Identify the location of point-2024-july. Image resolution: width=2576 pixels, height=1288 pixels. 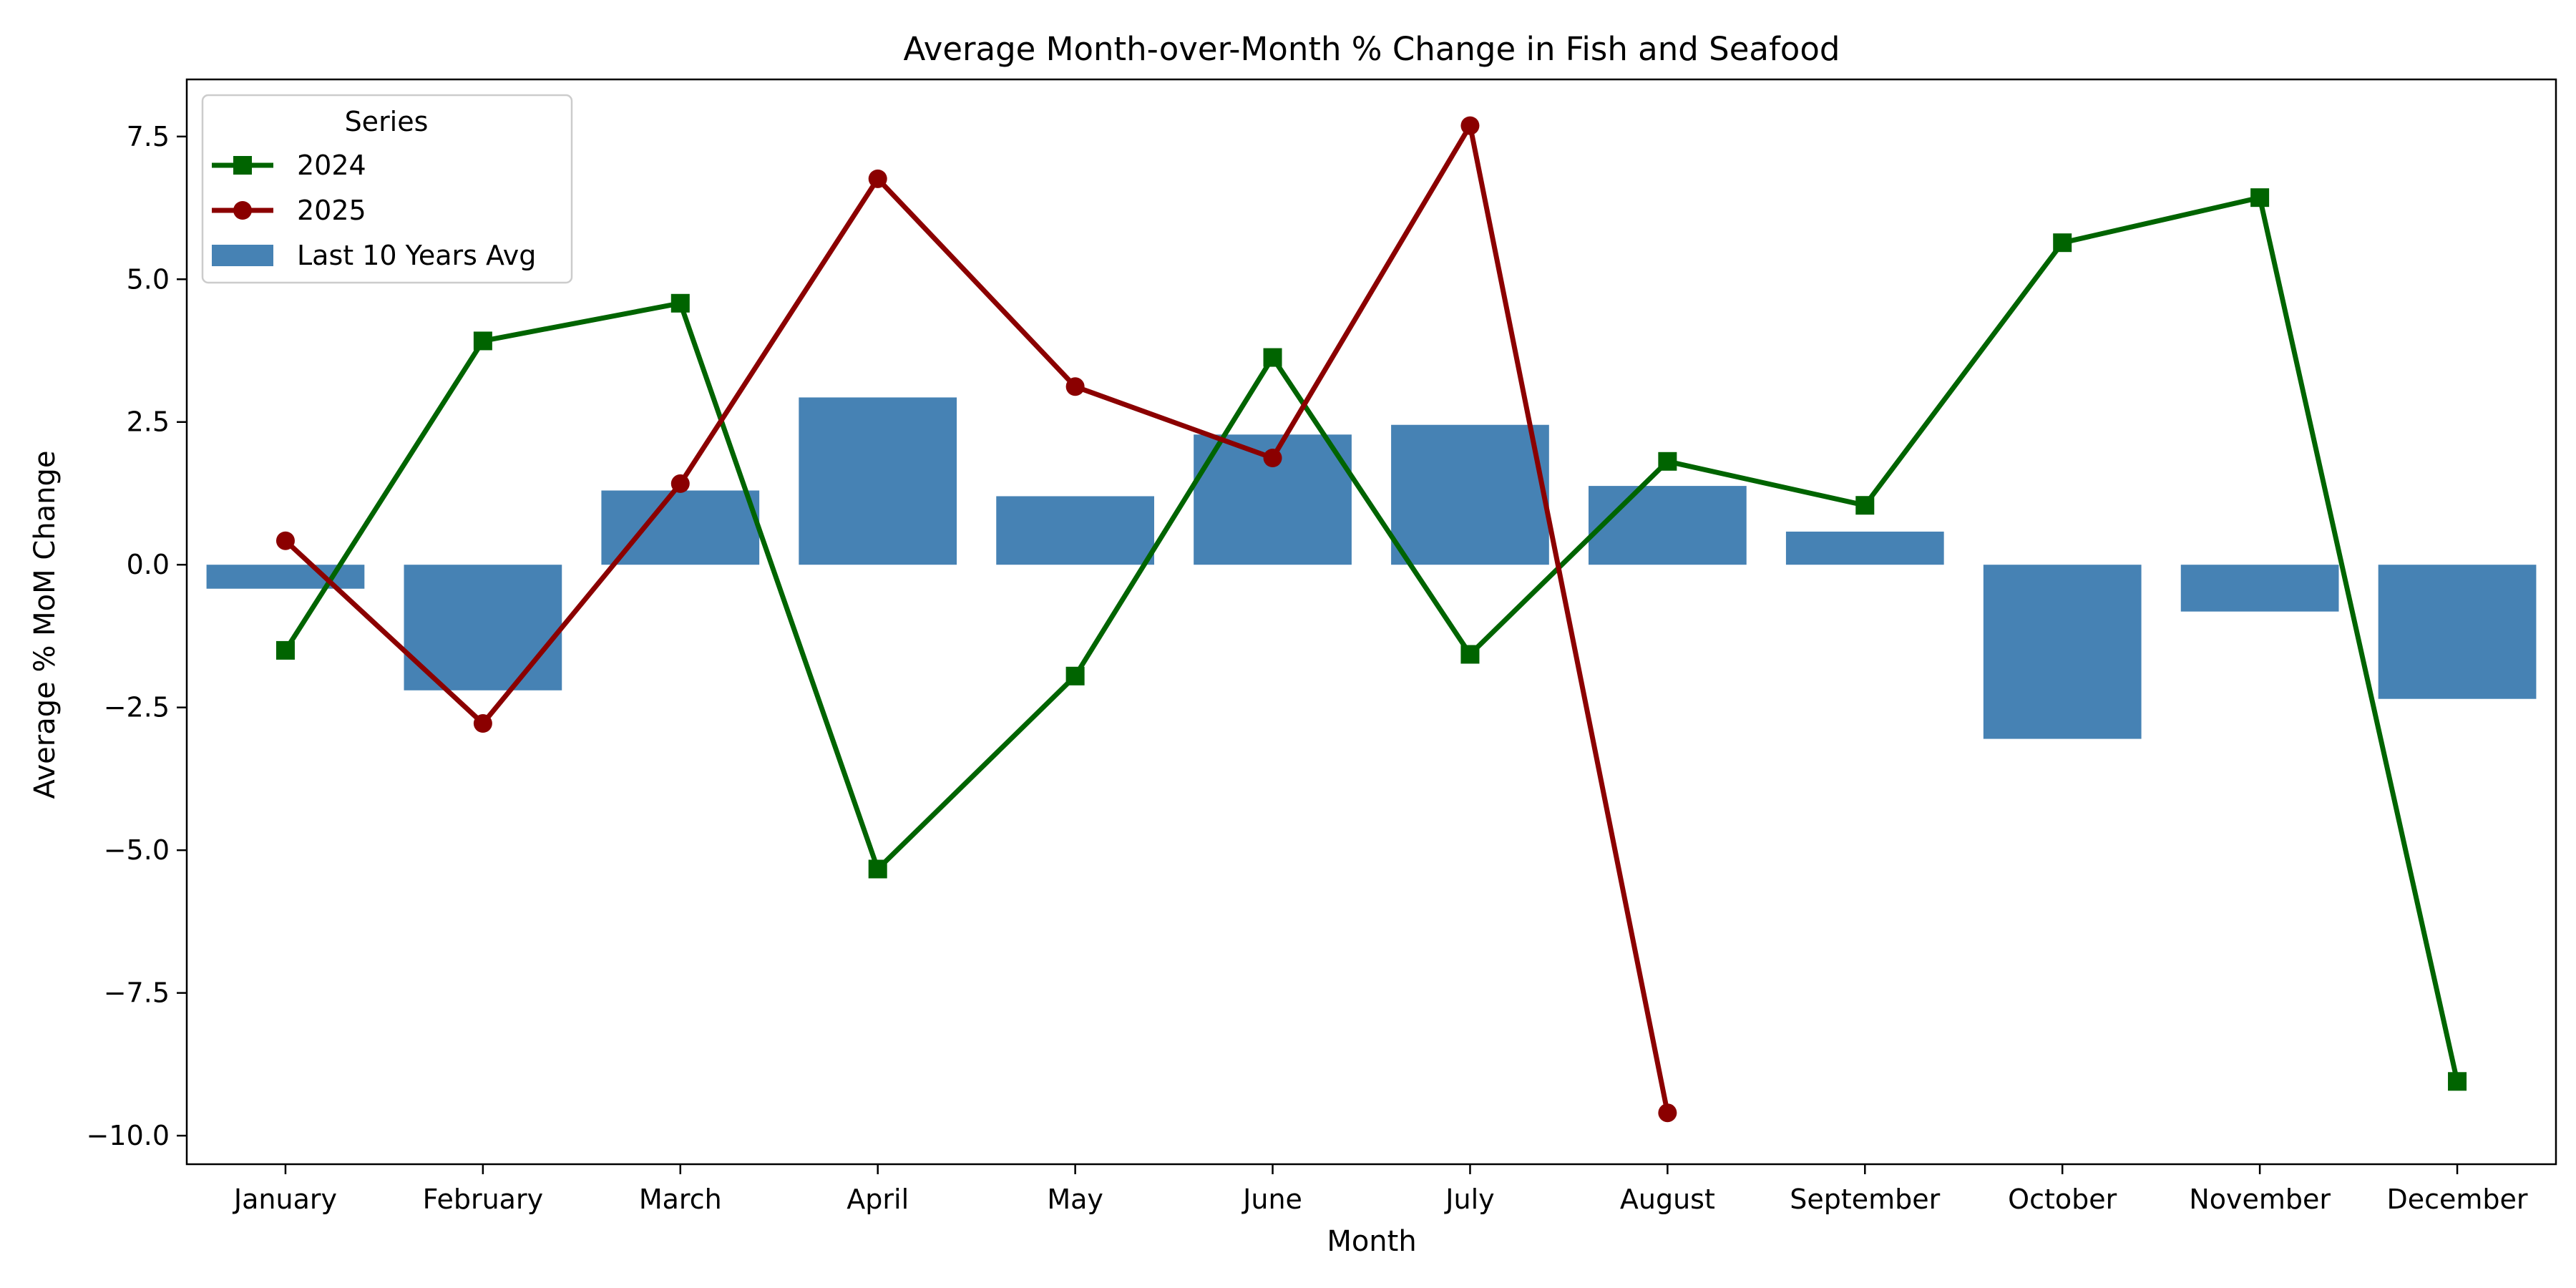
(1470, 654).